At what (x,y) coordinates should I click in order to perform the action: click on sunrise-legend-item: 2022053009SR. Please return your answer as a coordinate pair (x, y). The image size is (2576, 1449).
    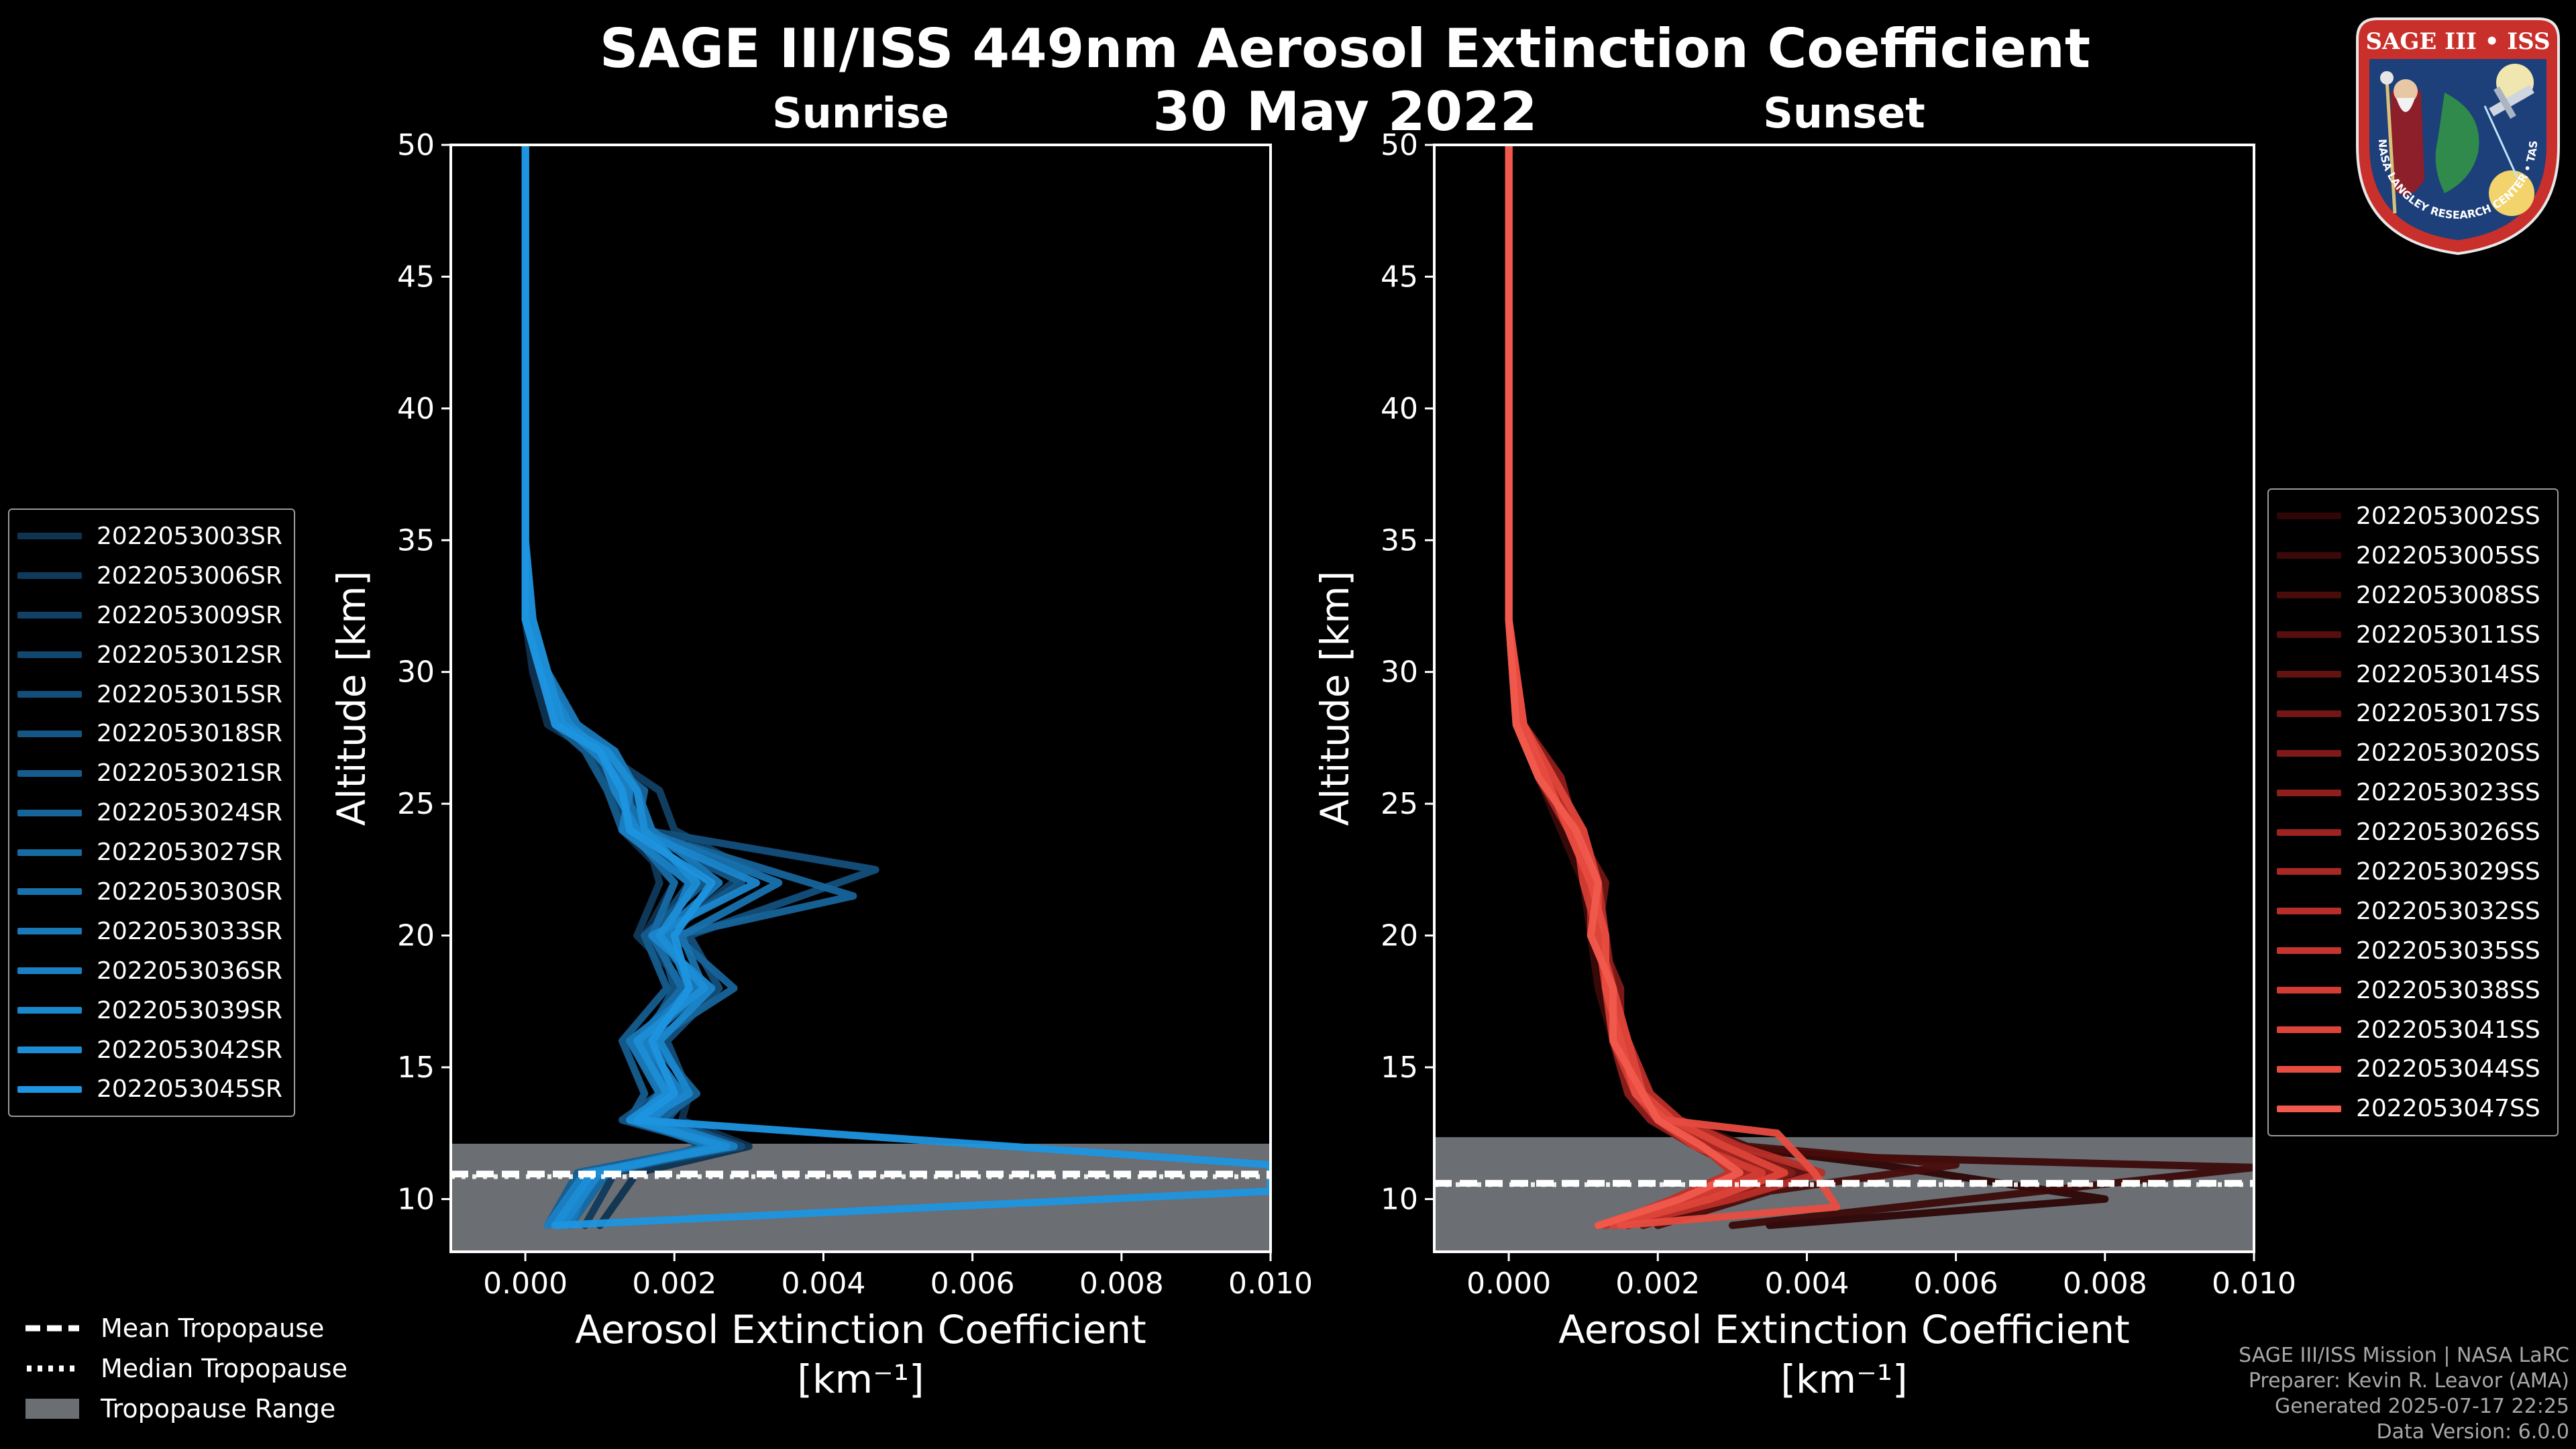
    Looking at the image, I should click on (151, 615).